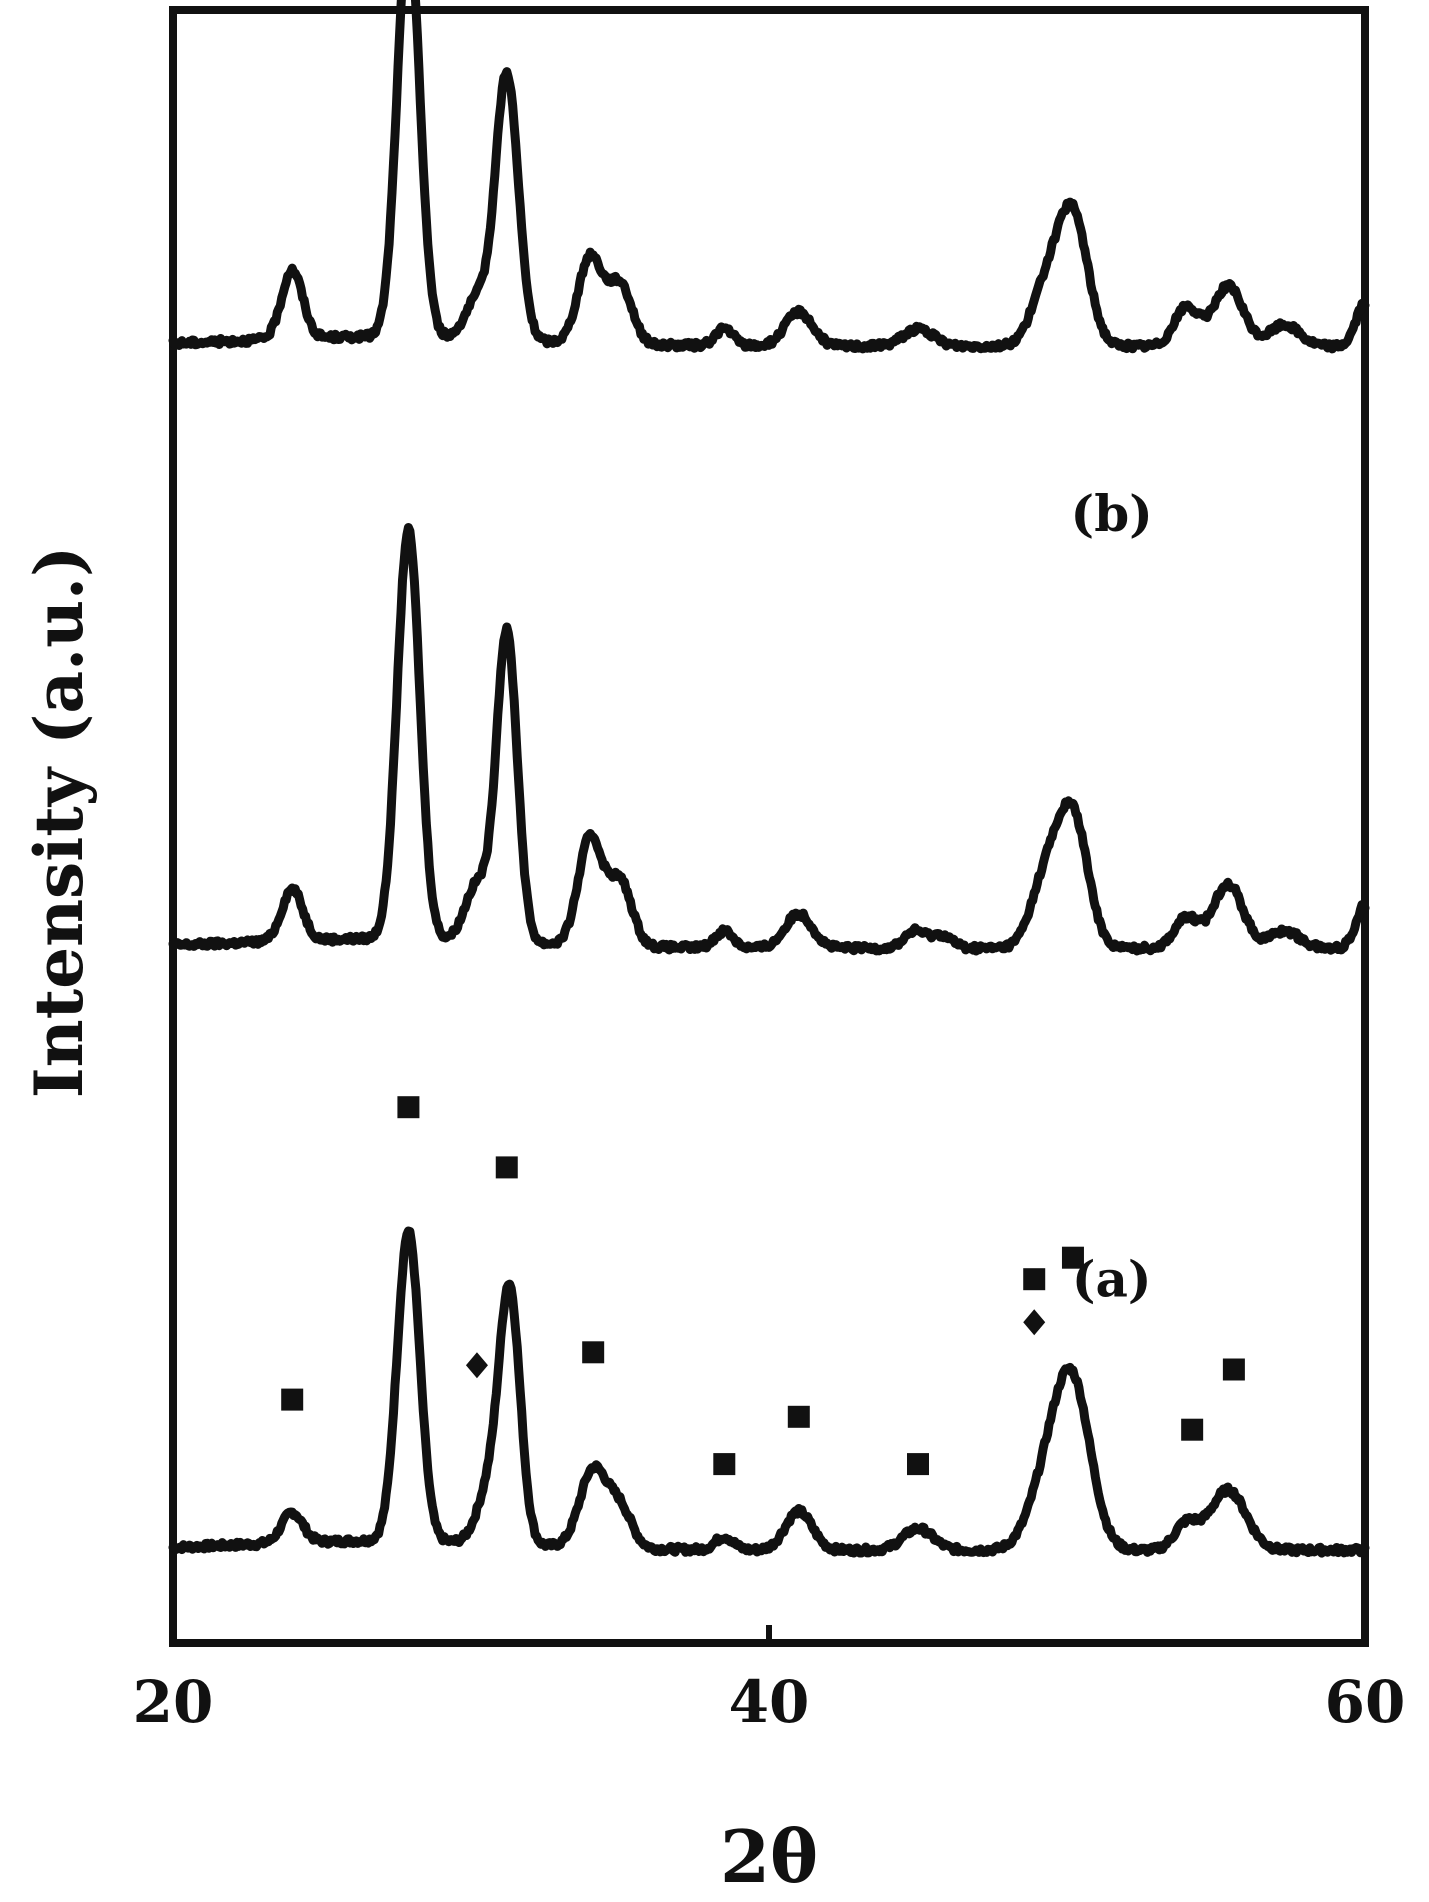 The width and height of the screenshot is (1429, 1902). What do you see at coordinates (1112, 513) in the screenshot?
I see `series-label-1: (b)` at bounding box center [1112, 513].